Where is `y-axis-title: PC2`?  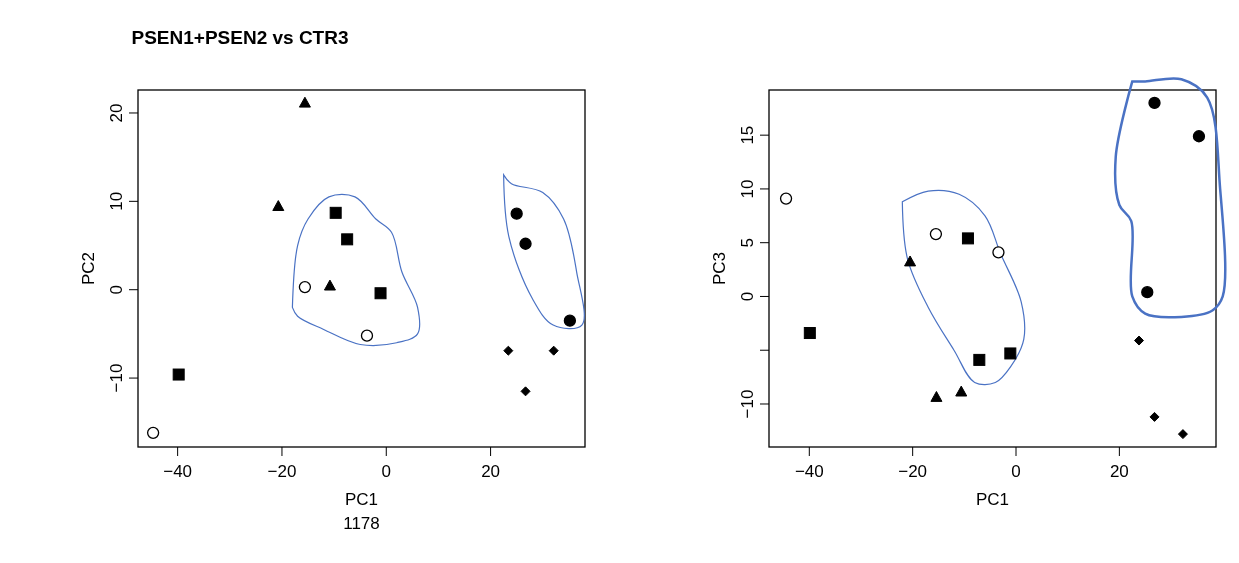
y-axis-title: PC2 is located at coordinates (88, 268).